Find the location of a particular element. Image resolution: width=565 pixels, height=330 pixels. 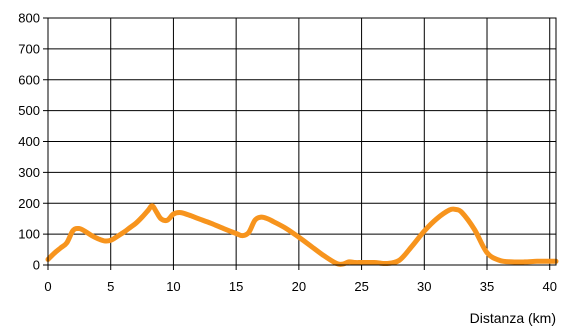

y-tick-label-800: 800 is located at coordinates (29, 18).